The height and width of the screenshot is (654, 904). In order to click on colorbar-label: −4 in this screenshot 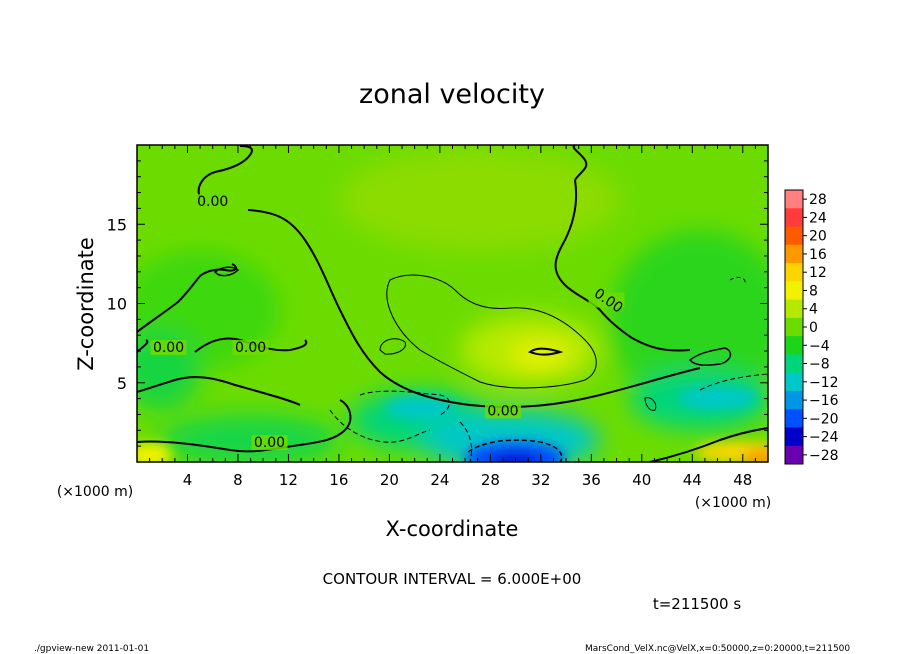, I will do `click(819, 346)`.